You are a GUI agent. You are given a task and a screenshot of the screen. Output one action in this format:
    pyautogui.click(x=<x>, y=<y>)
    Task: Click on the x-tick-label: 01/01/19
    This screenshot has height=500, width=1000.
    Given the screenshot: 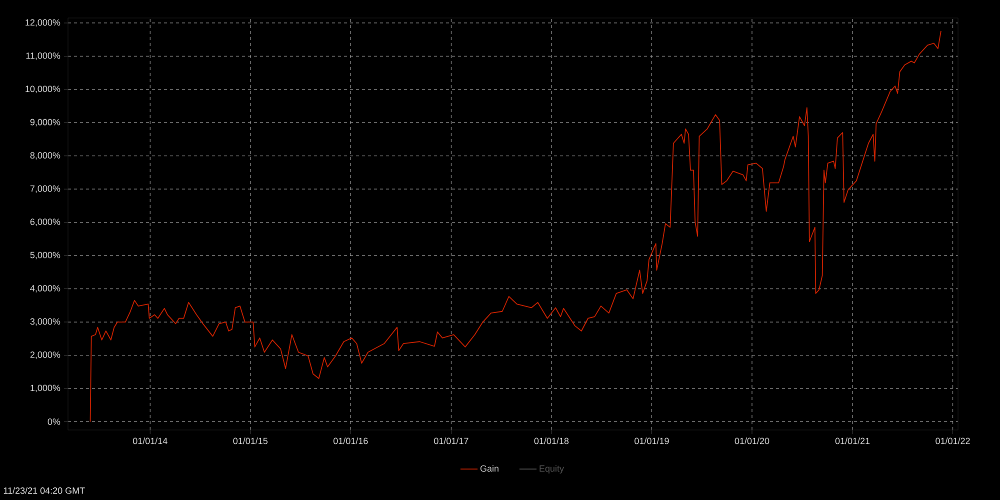 What is the action you would take?
    pyautogui.click(x=651, y=441)
    